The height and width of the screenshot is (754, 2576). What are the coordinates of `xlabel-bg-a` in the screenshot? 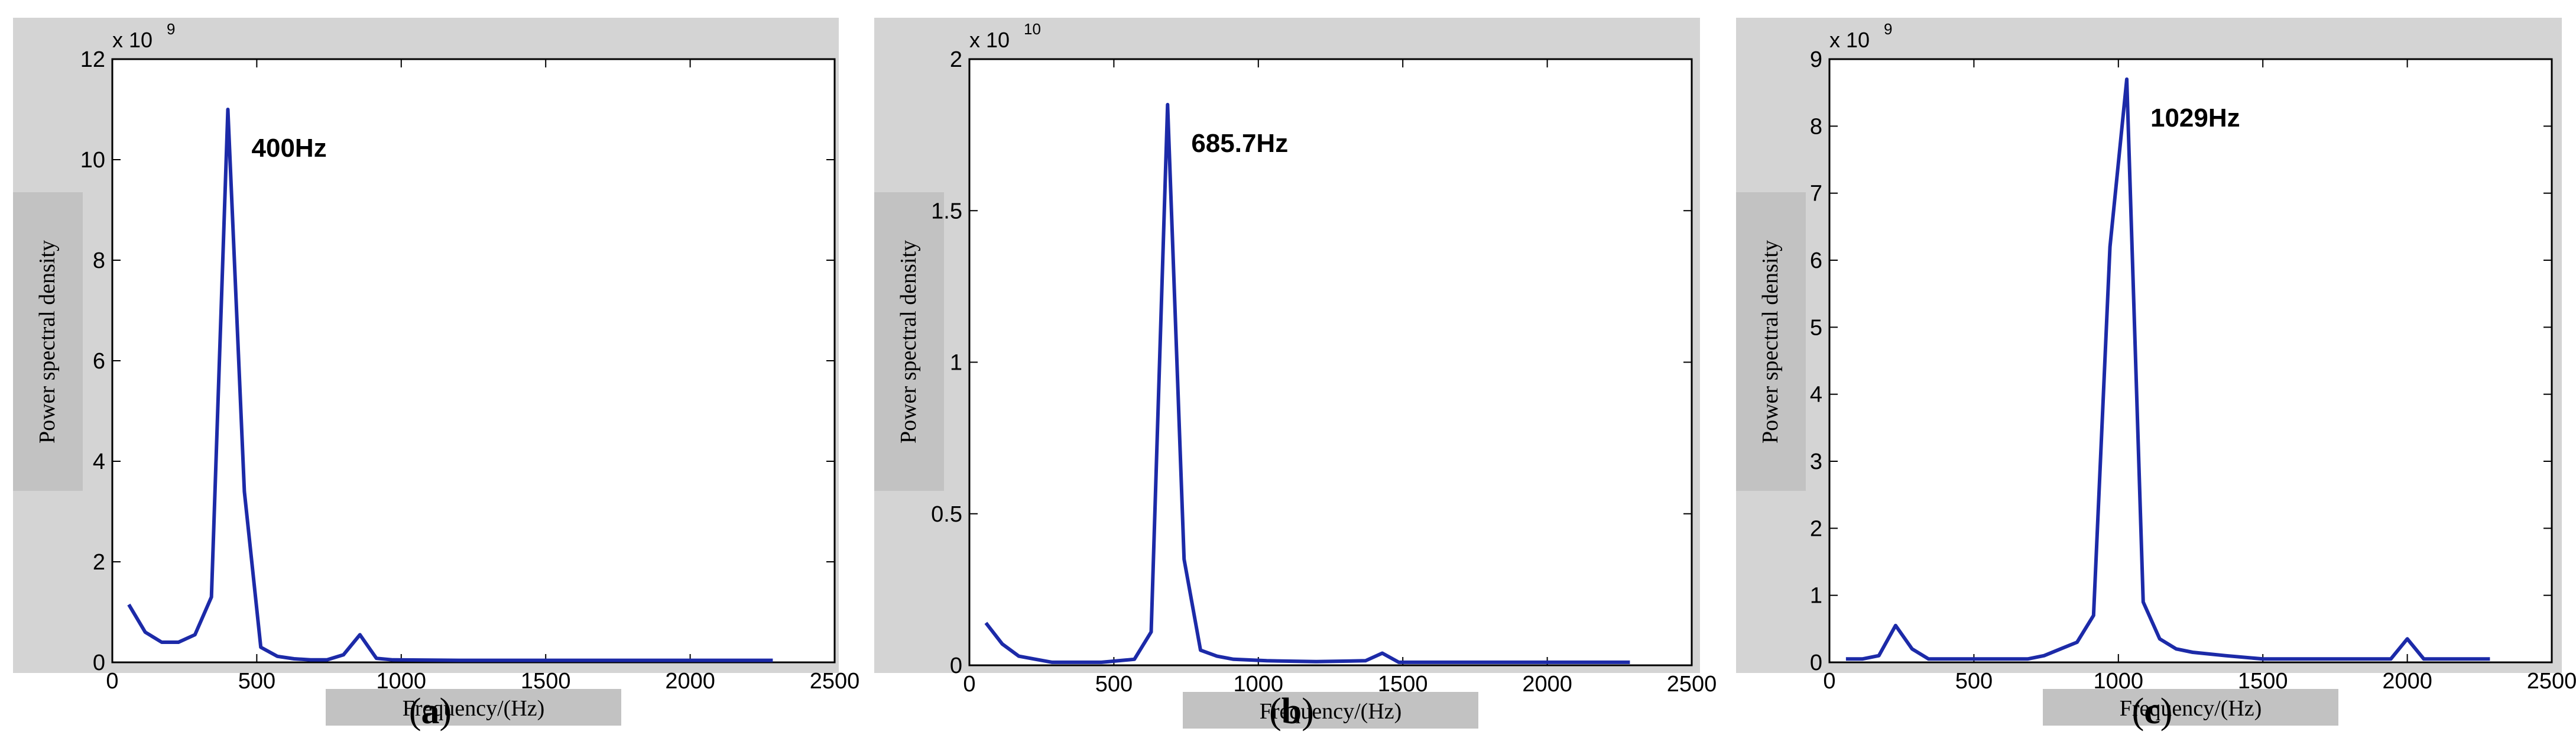 It's located at (473, 708).